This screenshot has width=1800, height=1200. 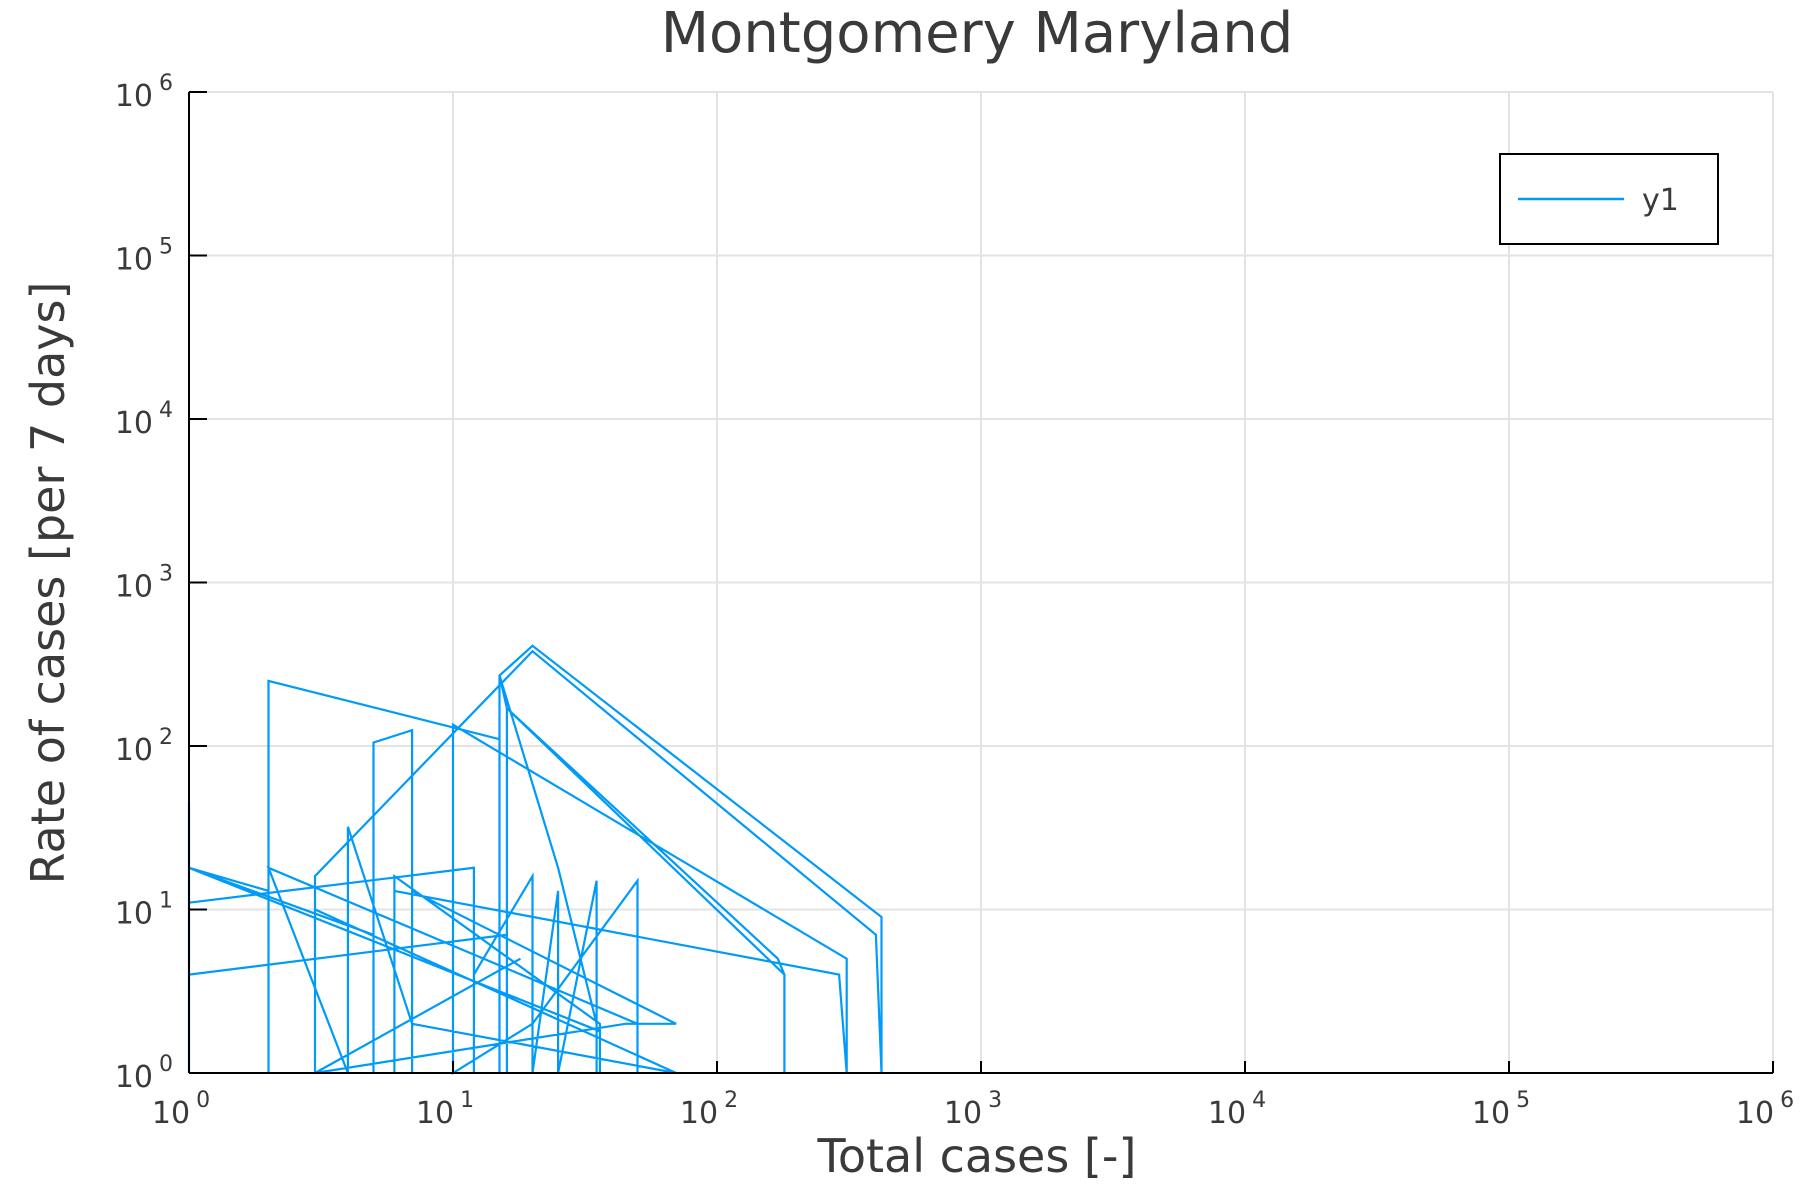 What do you see at coordinates (709, 1109) in the screenshot?
I see `x-tick-label: 10 2` at bounding box center [709, 1109].